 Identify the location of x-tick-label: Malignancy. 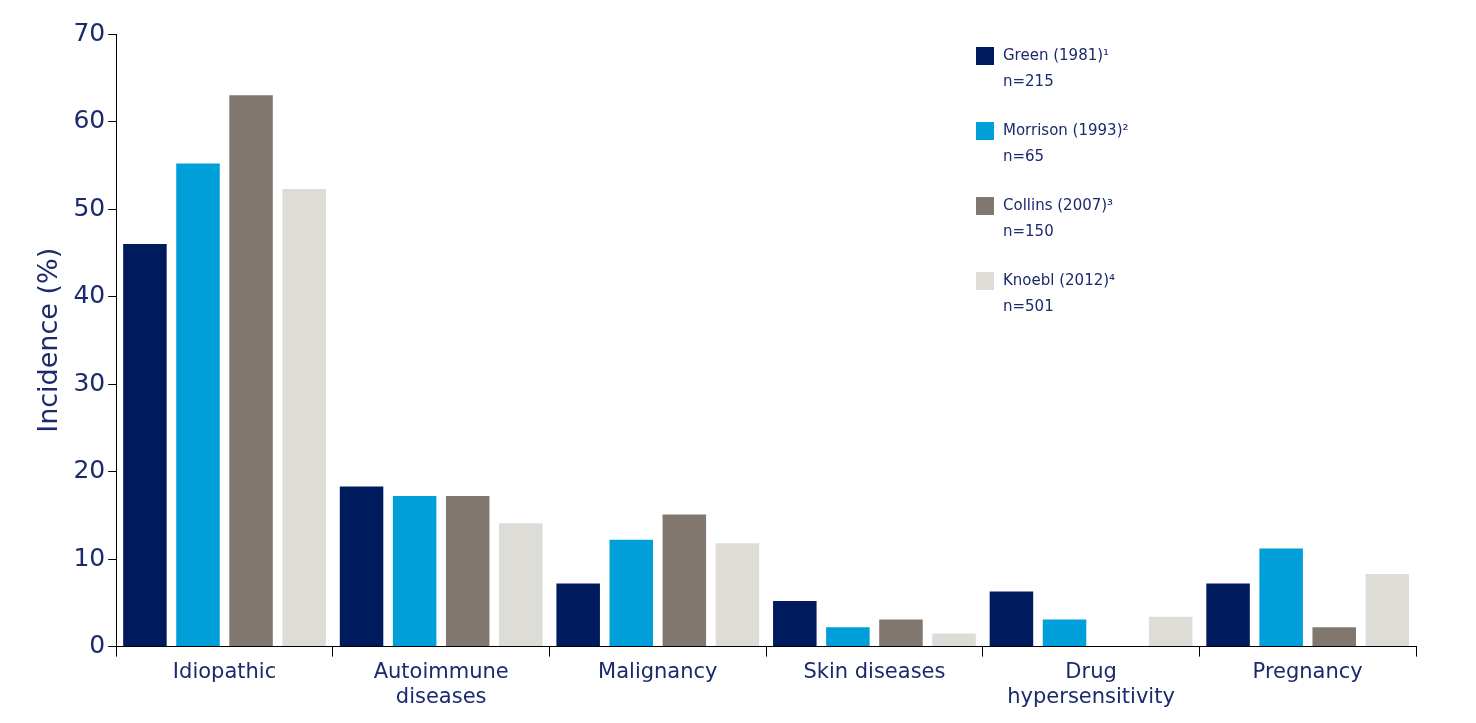
(658, 670).